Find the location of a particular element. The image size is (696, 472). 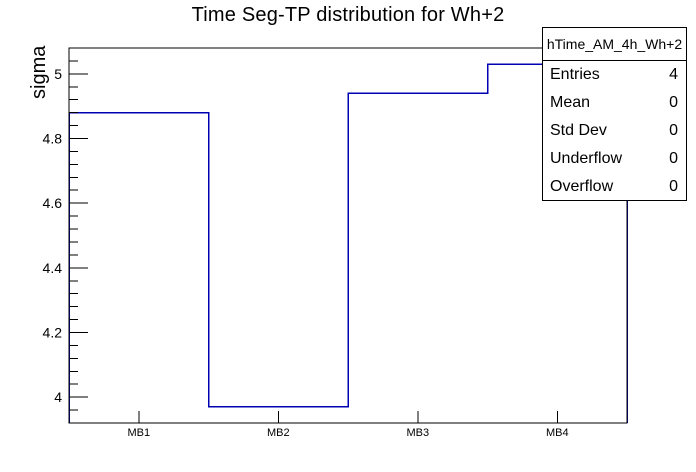

stats-row-label: Std Dev is located at coordinates (578, 130).